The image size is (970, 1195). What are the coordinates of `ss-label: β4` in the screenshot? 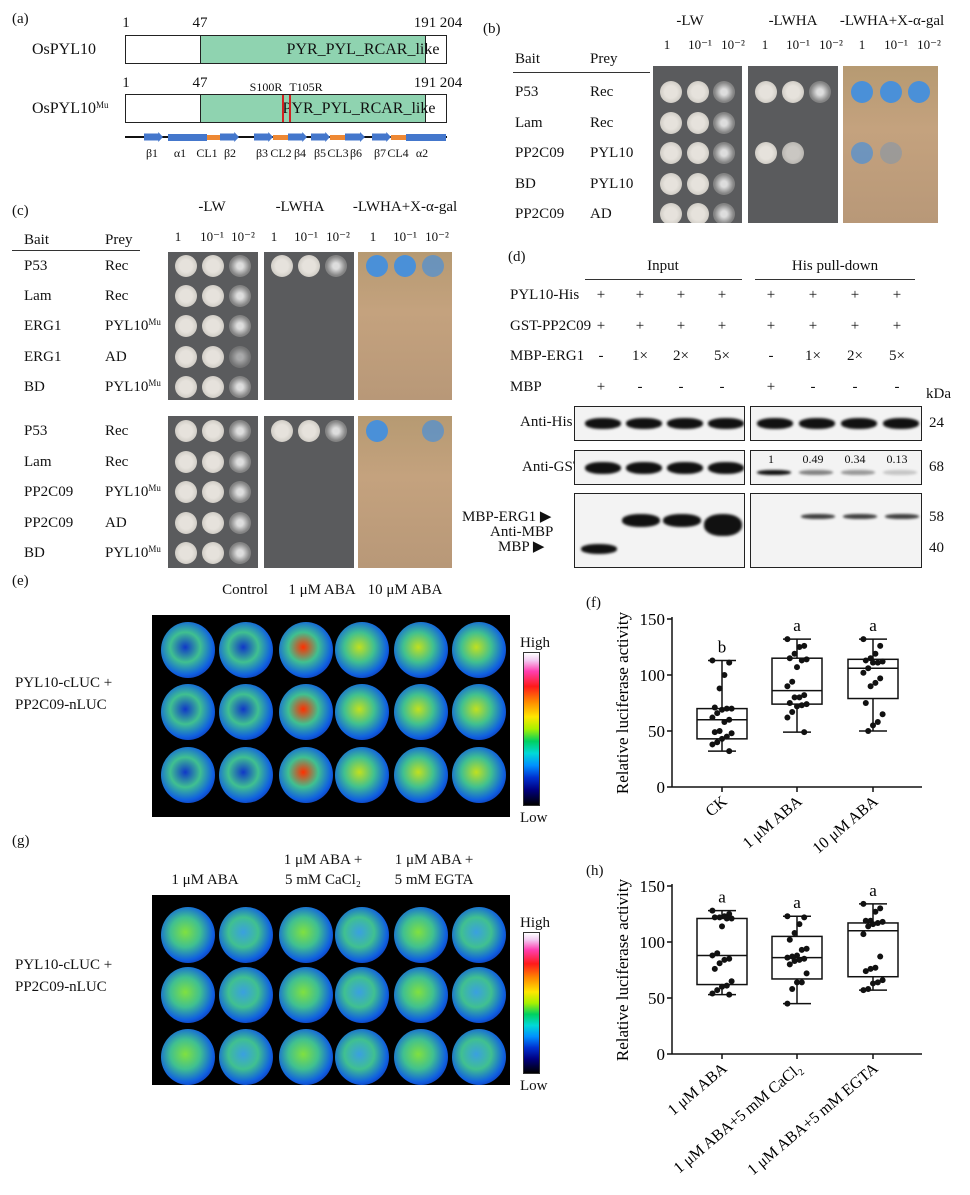 It's located at (300, 153).